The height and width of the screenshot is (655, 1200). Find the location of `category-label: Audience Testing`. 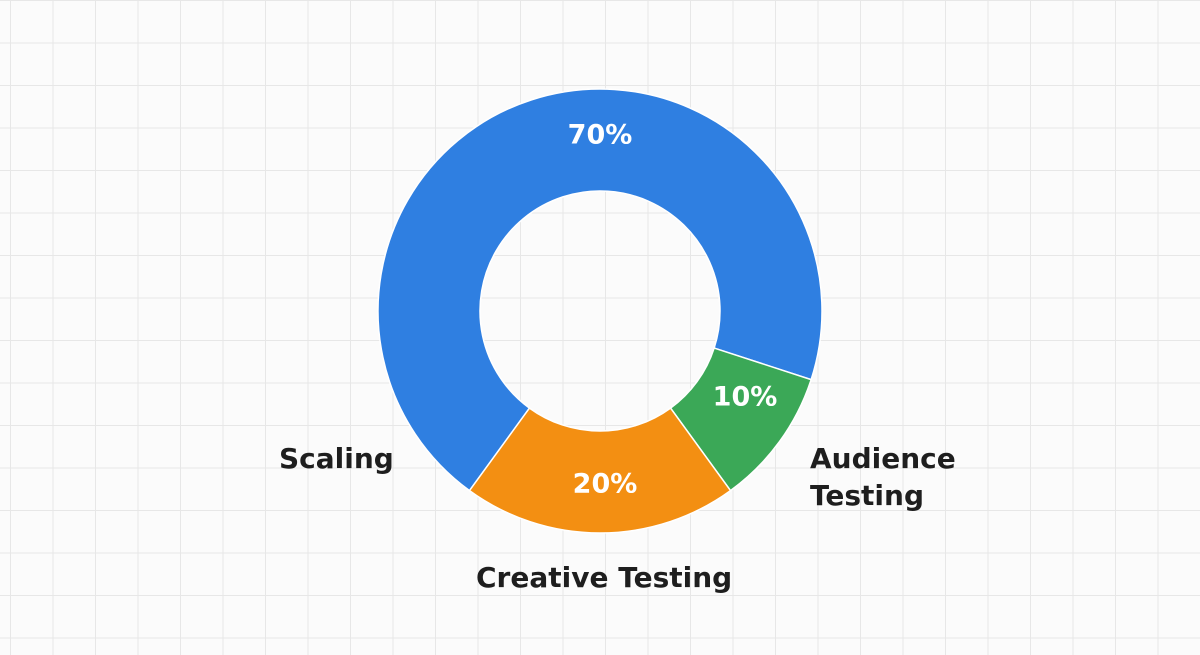

category-label: Audience Testing is located at coordinates (883, 477).